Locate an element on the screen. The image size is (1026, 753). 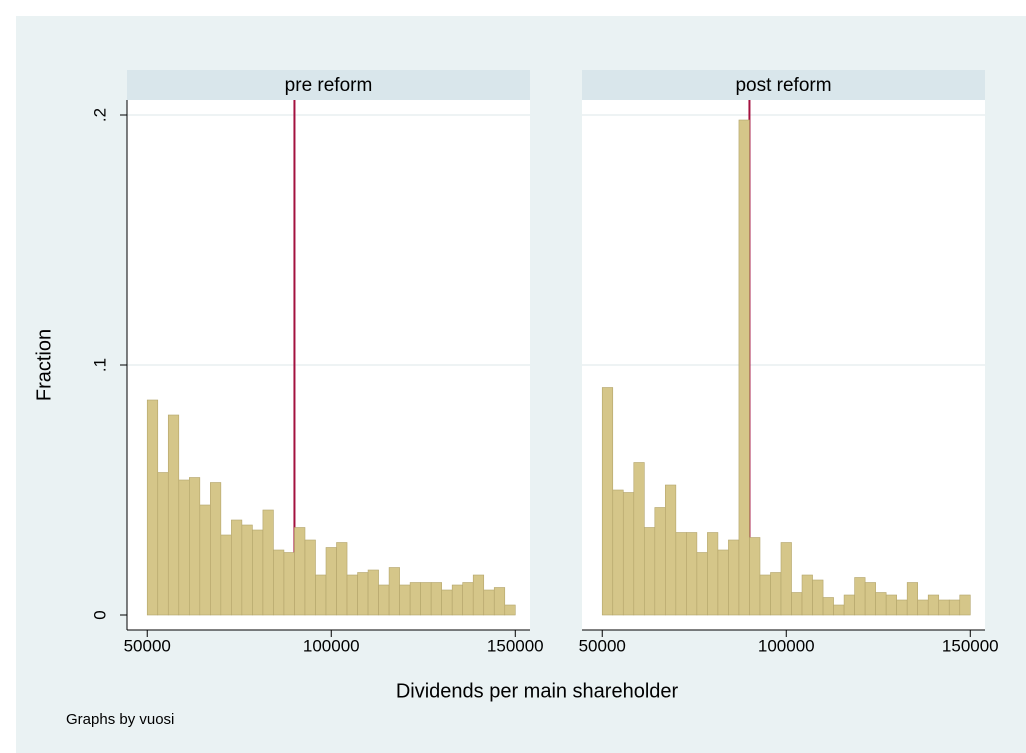
y-tick-label: .2 is located at coordinates (99, 115).